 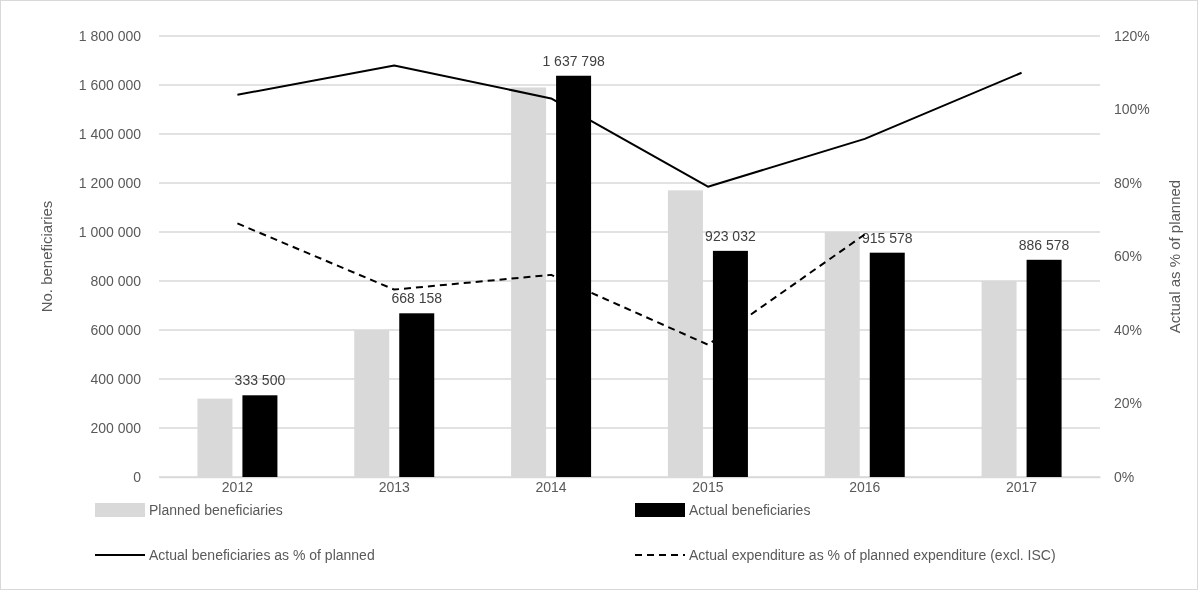 What do you see at coordinates (887, 237) in the screenshot?
I see `data-label: 915 578` at bounding box center [887, 237].